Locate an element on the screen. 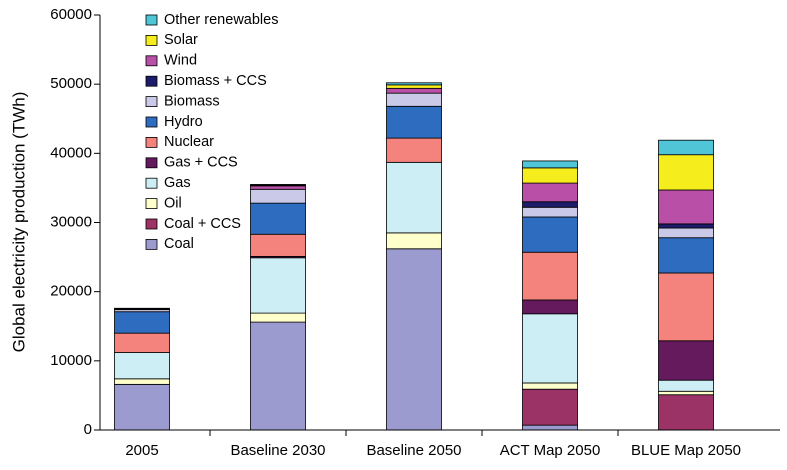 The width and height of the screenshot is (787, 470). x-tick-label: Baseline 2030 is located at coordinates (277, 450).